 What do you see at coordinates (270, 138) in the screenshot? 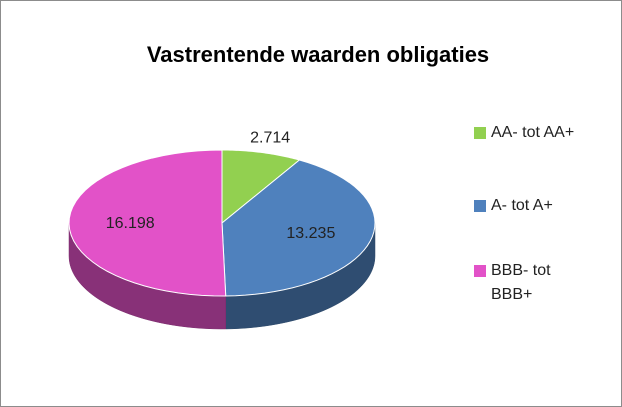
I see `data-label: 2.714` at bounding box center [270, 138].